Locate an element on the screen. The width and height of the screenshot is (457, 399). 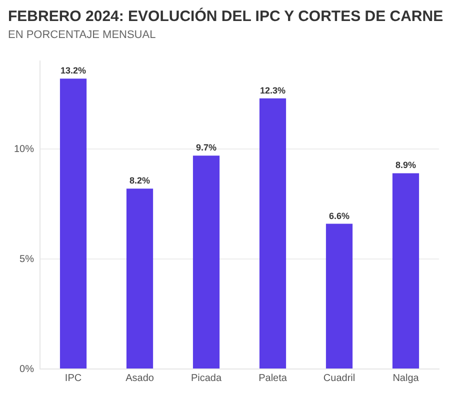
data-label: 13.2% is located at coordinates (73, 71).